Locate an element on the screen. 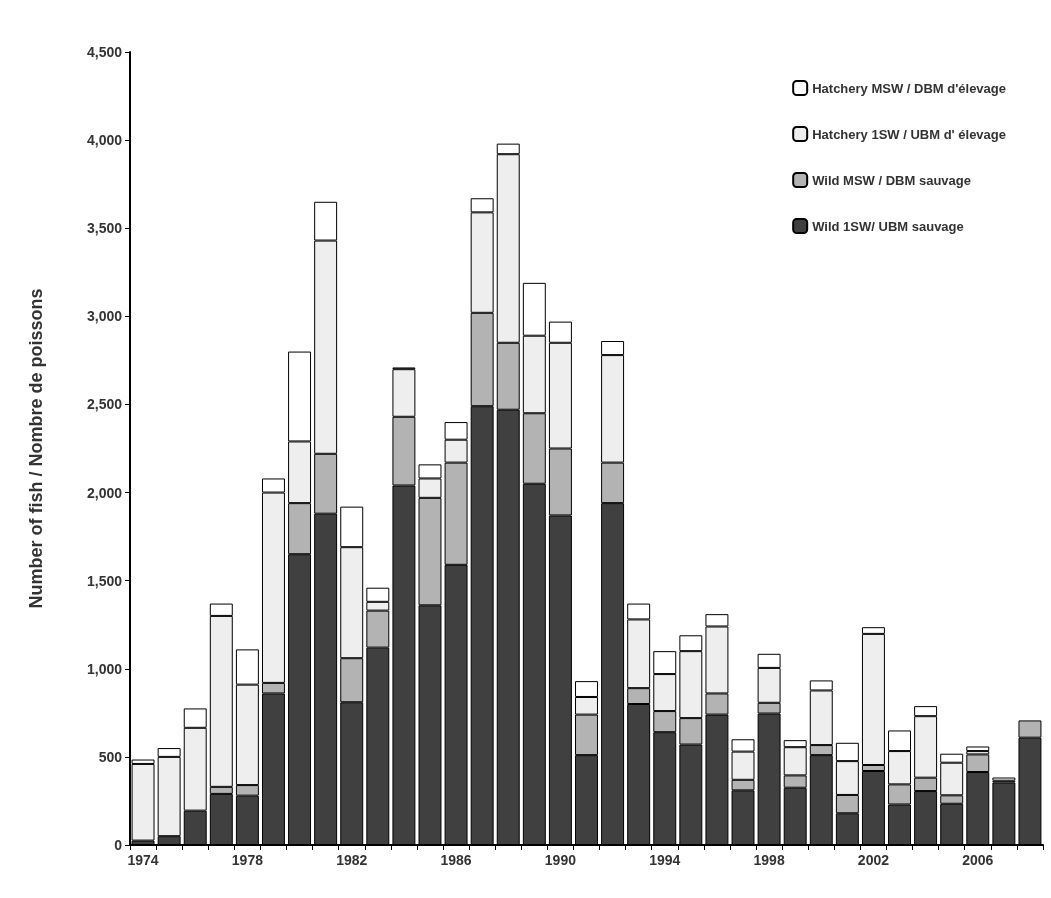 The image size is (1051, 898). x-tick-label: 1994 is located at coordinates (665, 860).